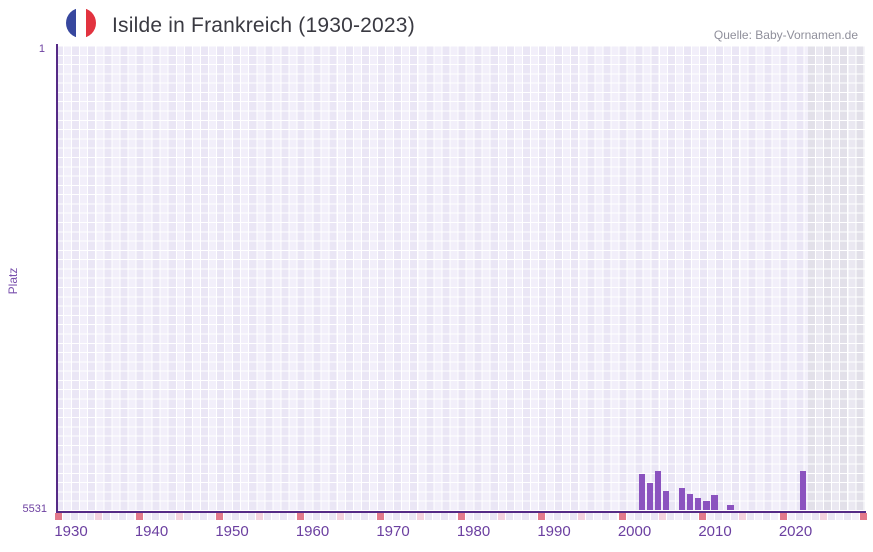 The height and width of the screenshot is (552, 873). I want to click on rank-bar-2010, so click(706, 505).